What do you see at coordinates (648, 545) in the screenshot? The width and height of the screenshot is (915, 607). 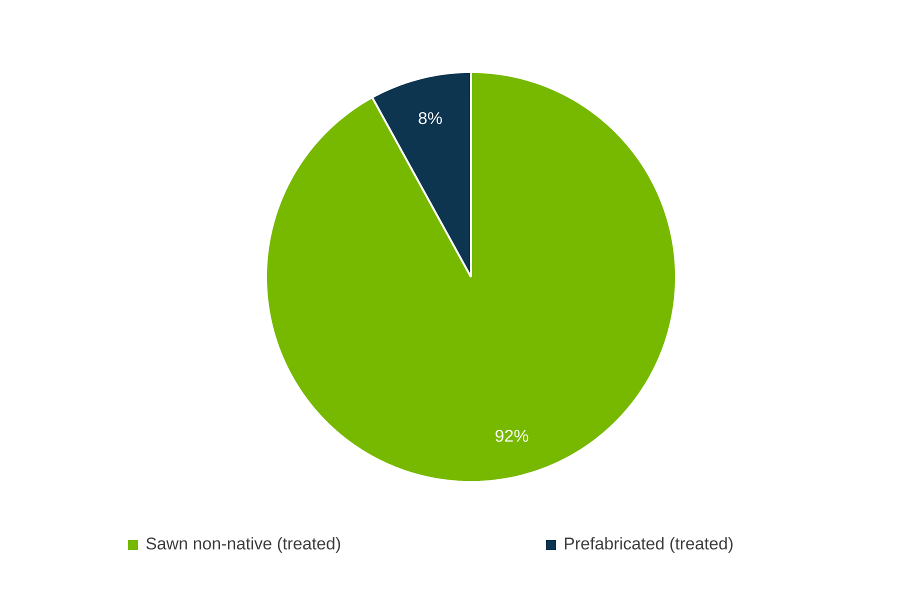 I see `legend-label: Prefabricated (treated)` at bounding box center [648, 545].